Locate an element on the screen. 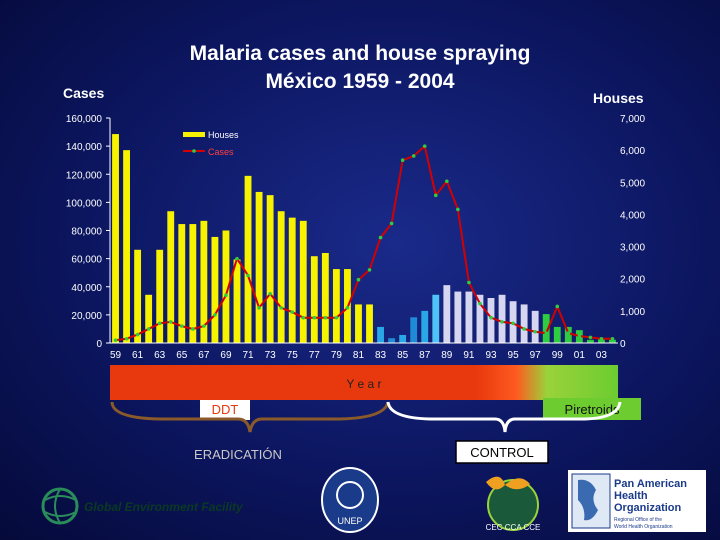 The width and height of the screenshot is (720, 540). legend-cases-label: Cases is located at coordinates (221, 152).